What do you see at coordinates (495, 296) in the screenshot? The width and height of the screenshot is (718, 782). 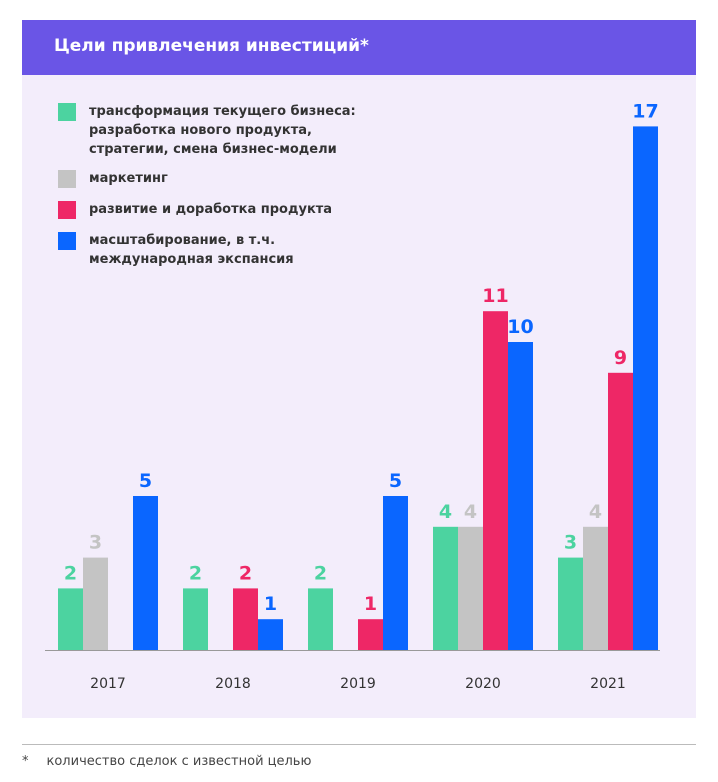 I see `data-label: 11` at bounding box center [495, 296].